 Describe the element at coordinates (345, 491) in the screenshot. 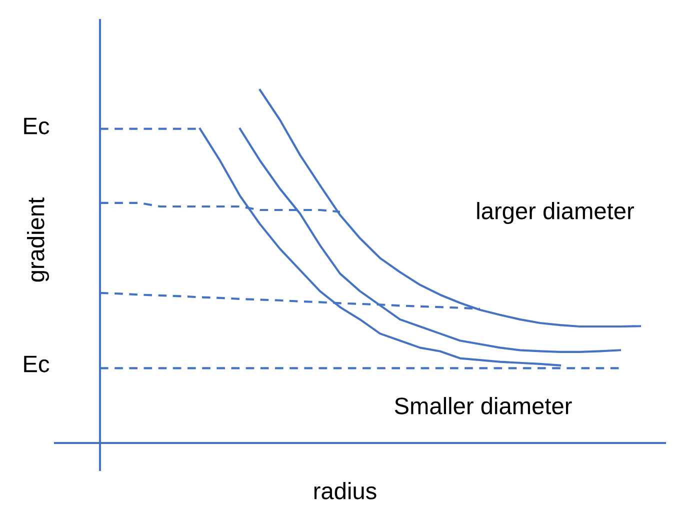

I see `x-axis-title: radius` at that location.